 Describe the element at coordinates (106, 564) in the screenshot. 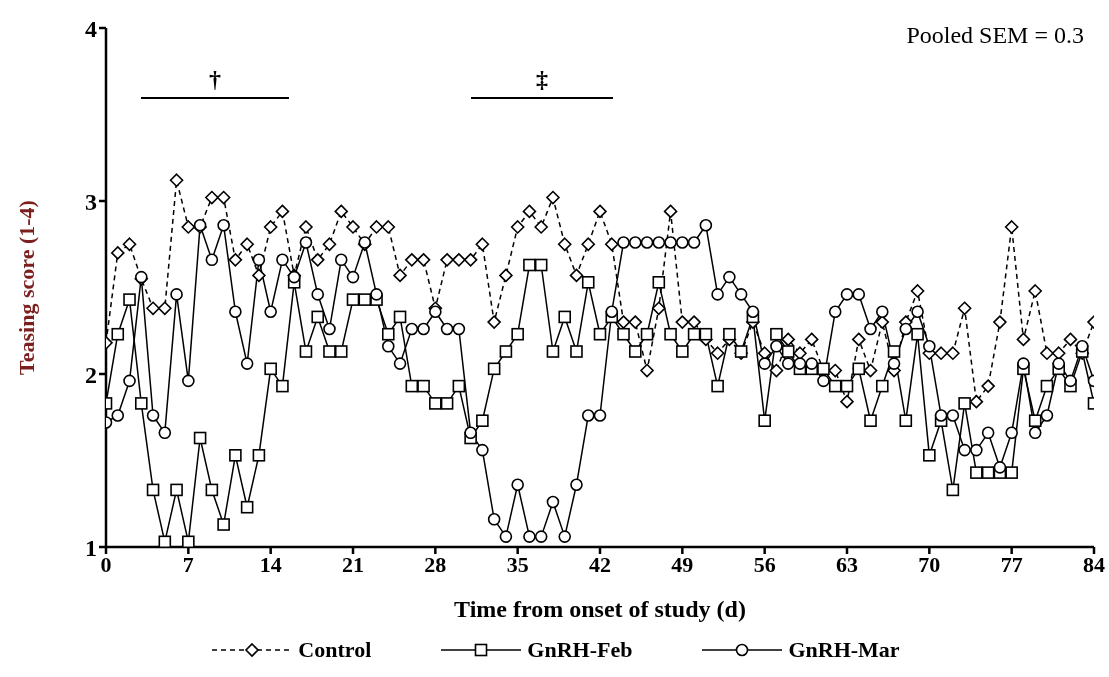

I see `x-tick-label: 0` at that location.